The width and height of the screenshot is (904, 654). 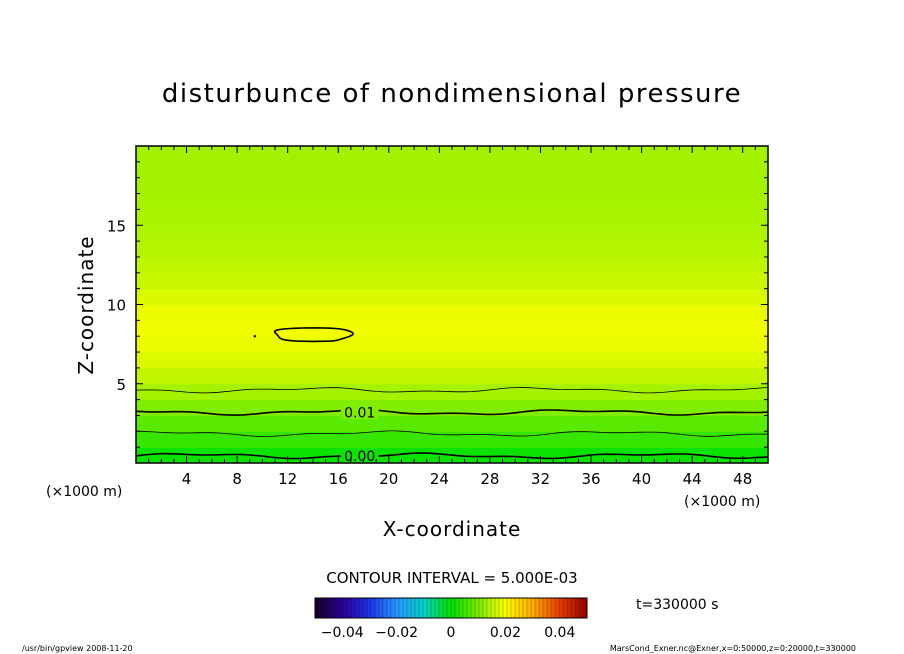 I want to click on contour-lines, so click(x=452, y=393).